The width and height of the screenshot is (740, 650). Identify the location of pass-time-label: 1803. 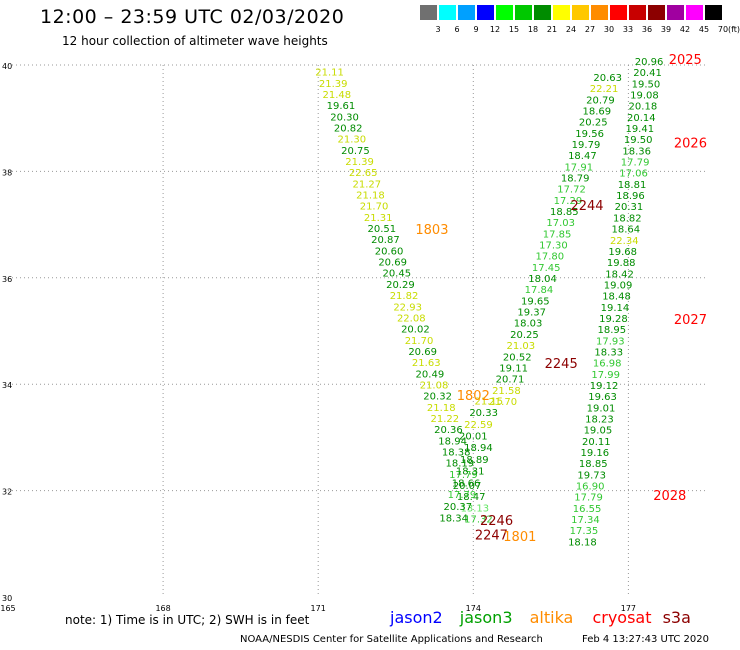
(431, 230).